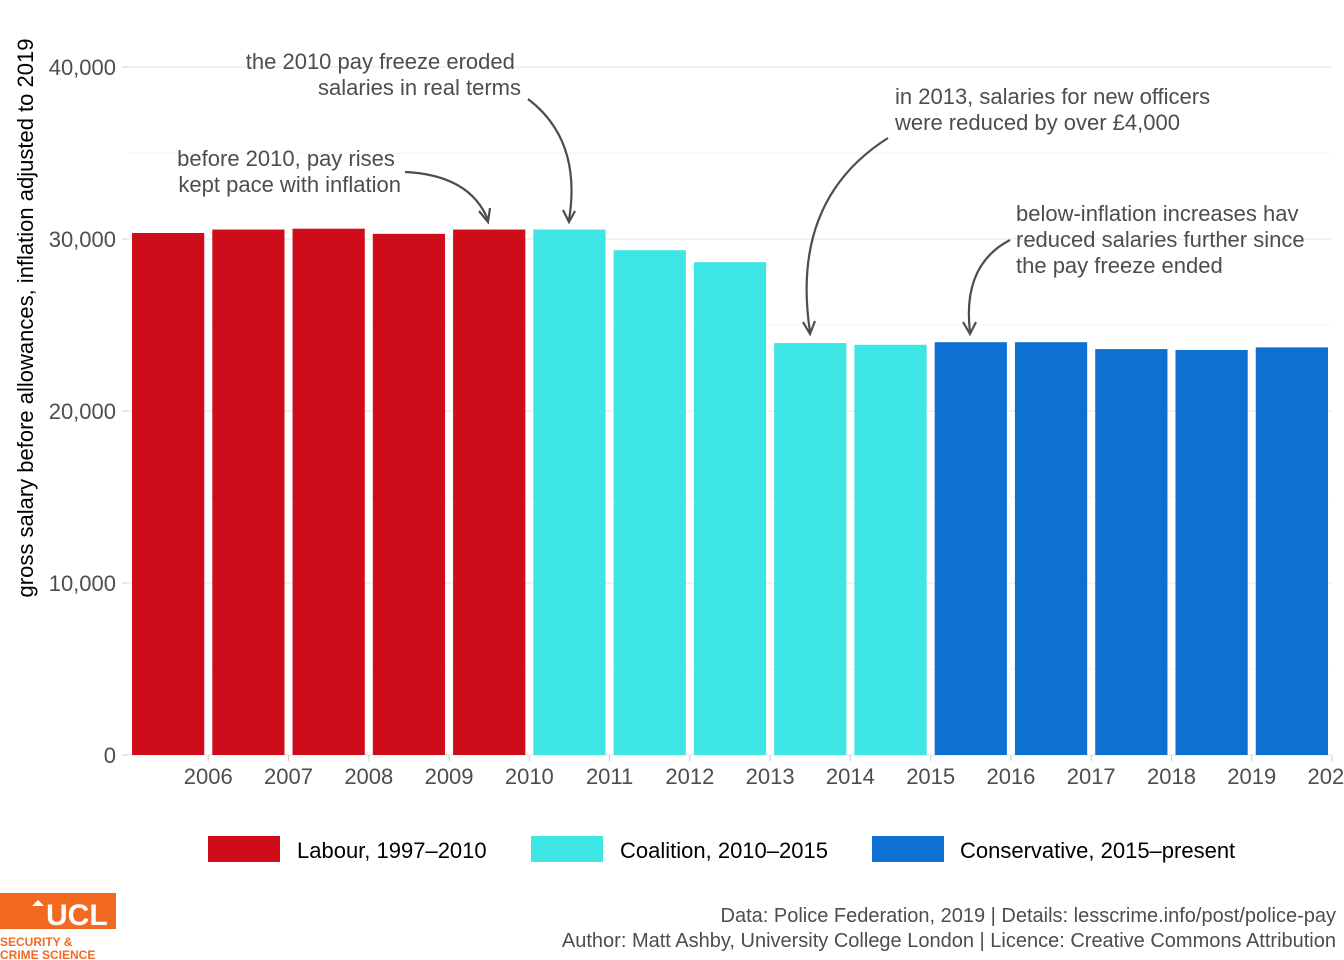 The image size is (1344, 960). What do you see at coordinates (449, 776) in the screenshot?
I see `x-tick-label: 2009` at bounding box center [449, 776].